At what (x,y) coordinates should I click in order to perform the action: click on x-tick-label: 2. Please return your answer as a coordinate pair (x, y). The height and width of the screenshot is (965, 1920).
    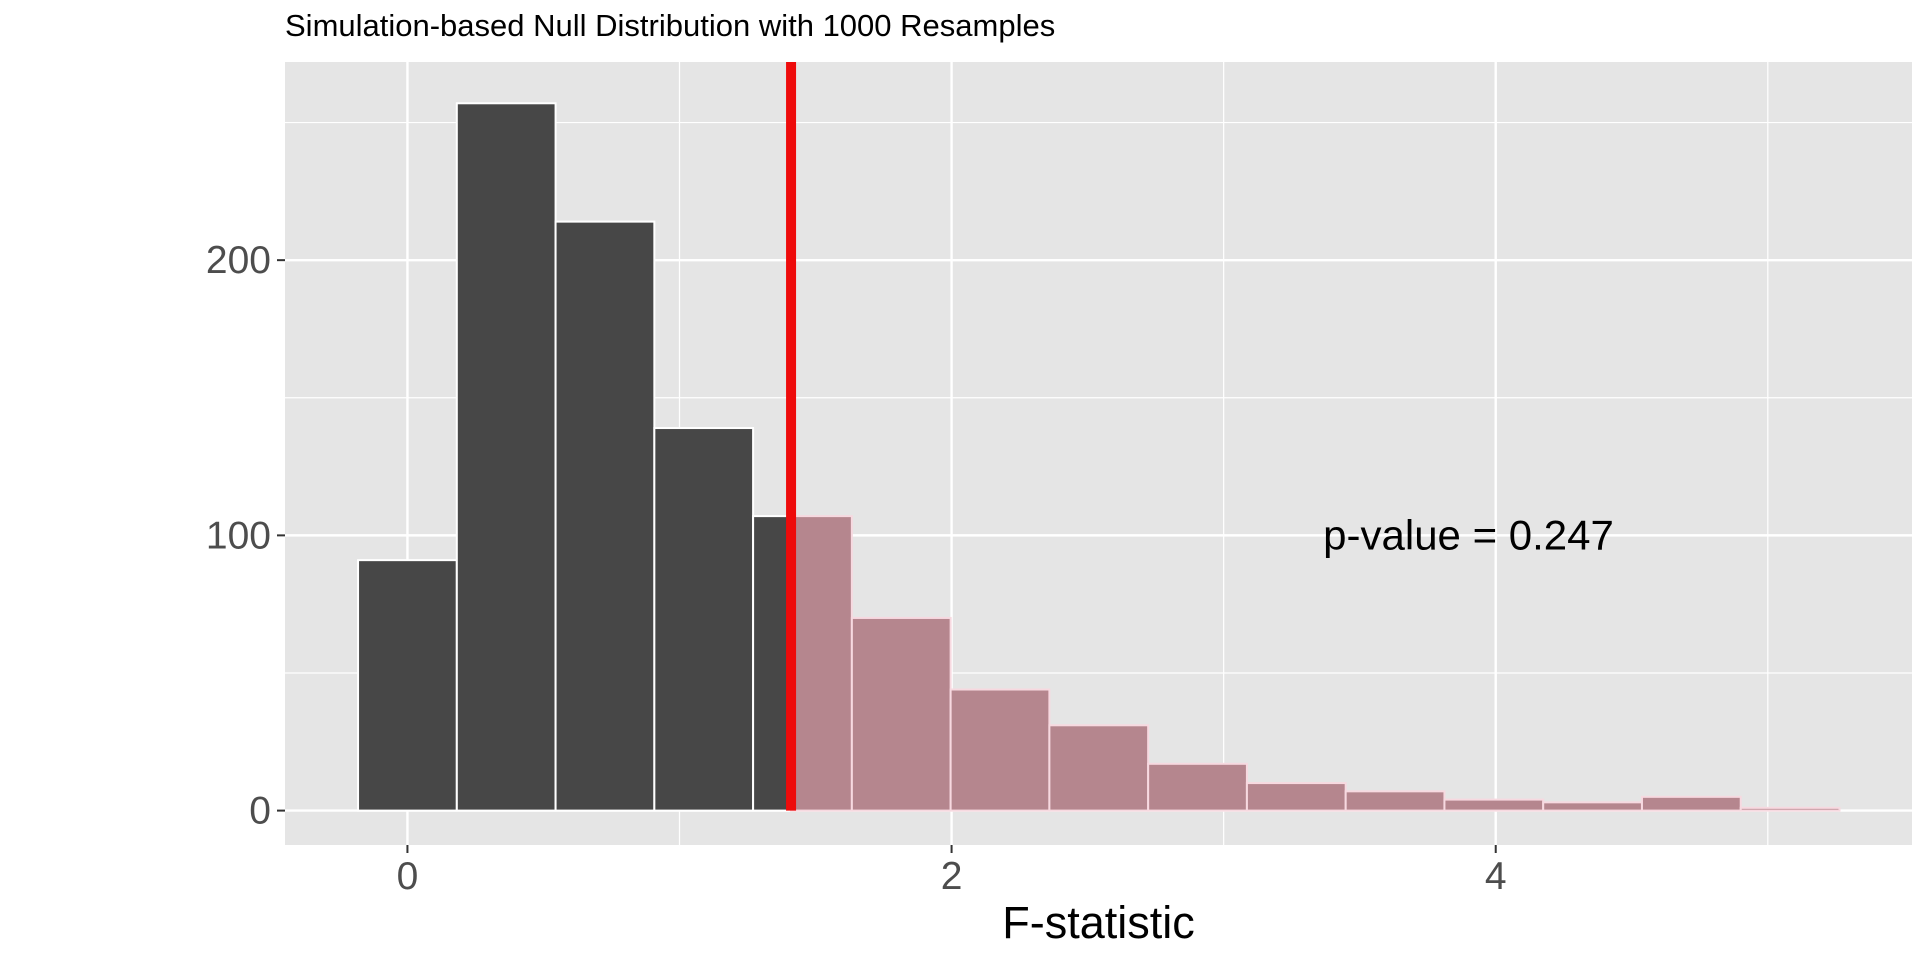
    Looking at the image, I should click on (952, 876).